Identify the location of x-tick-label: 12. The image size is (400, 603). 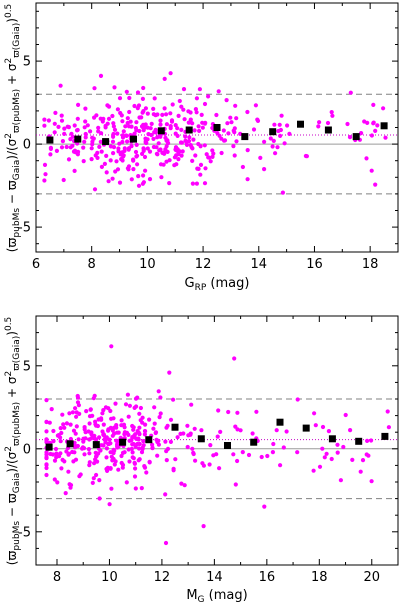
(203, 264).